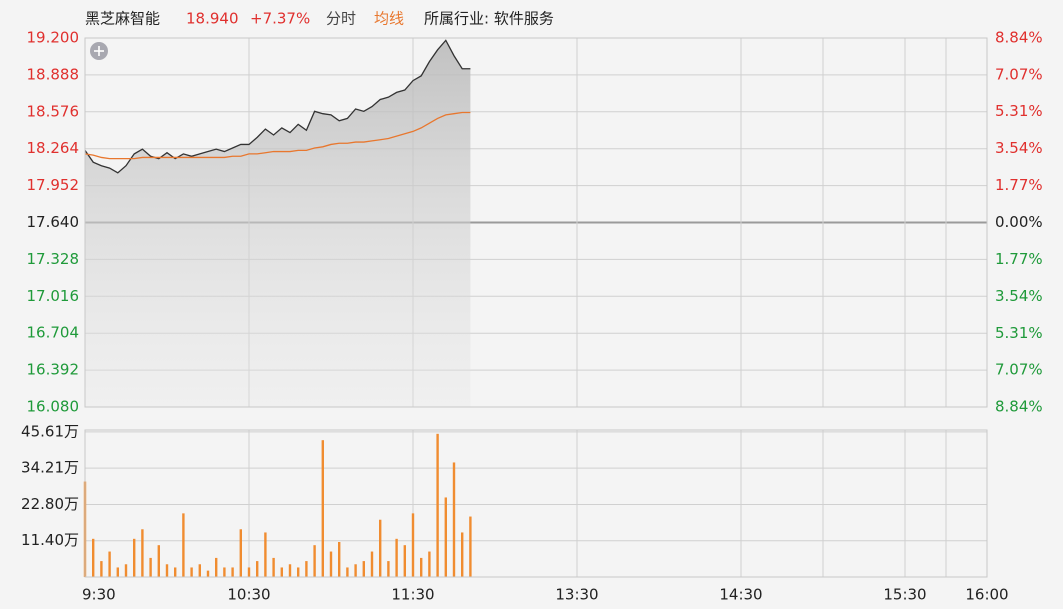  Describe the element at coordinates (122, 19) in the screenshot. I see `stock-name: 黑芝麻智能` at that location.